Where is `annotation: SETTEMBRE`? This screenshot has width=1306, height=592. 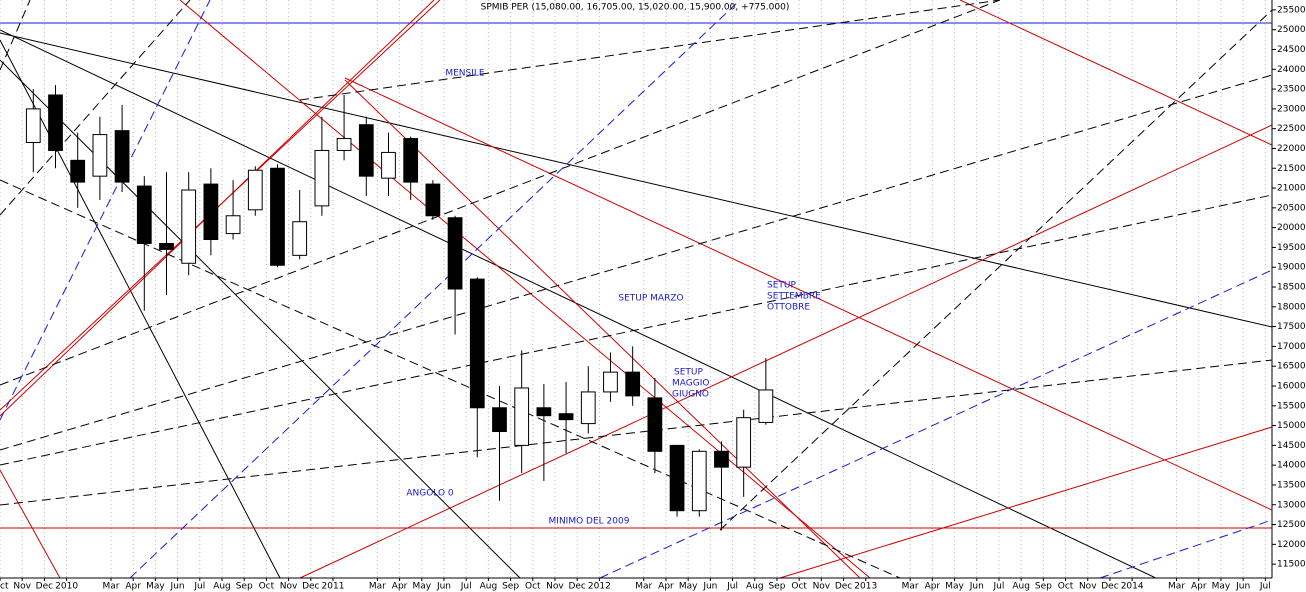
annotation: SETTEMBRE is located at coordinates (794, 297).